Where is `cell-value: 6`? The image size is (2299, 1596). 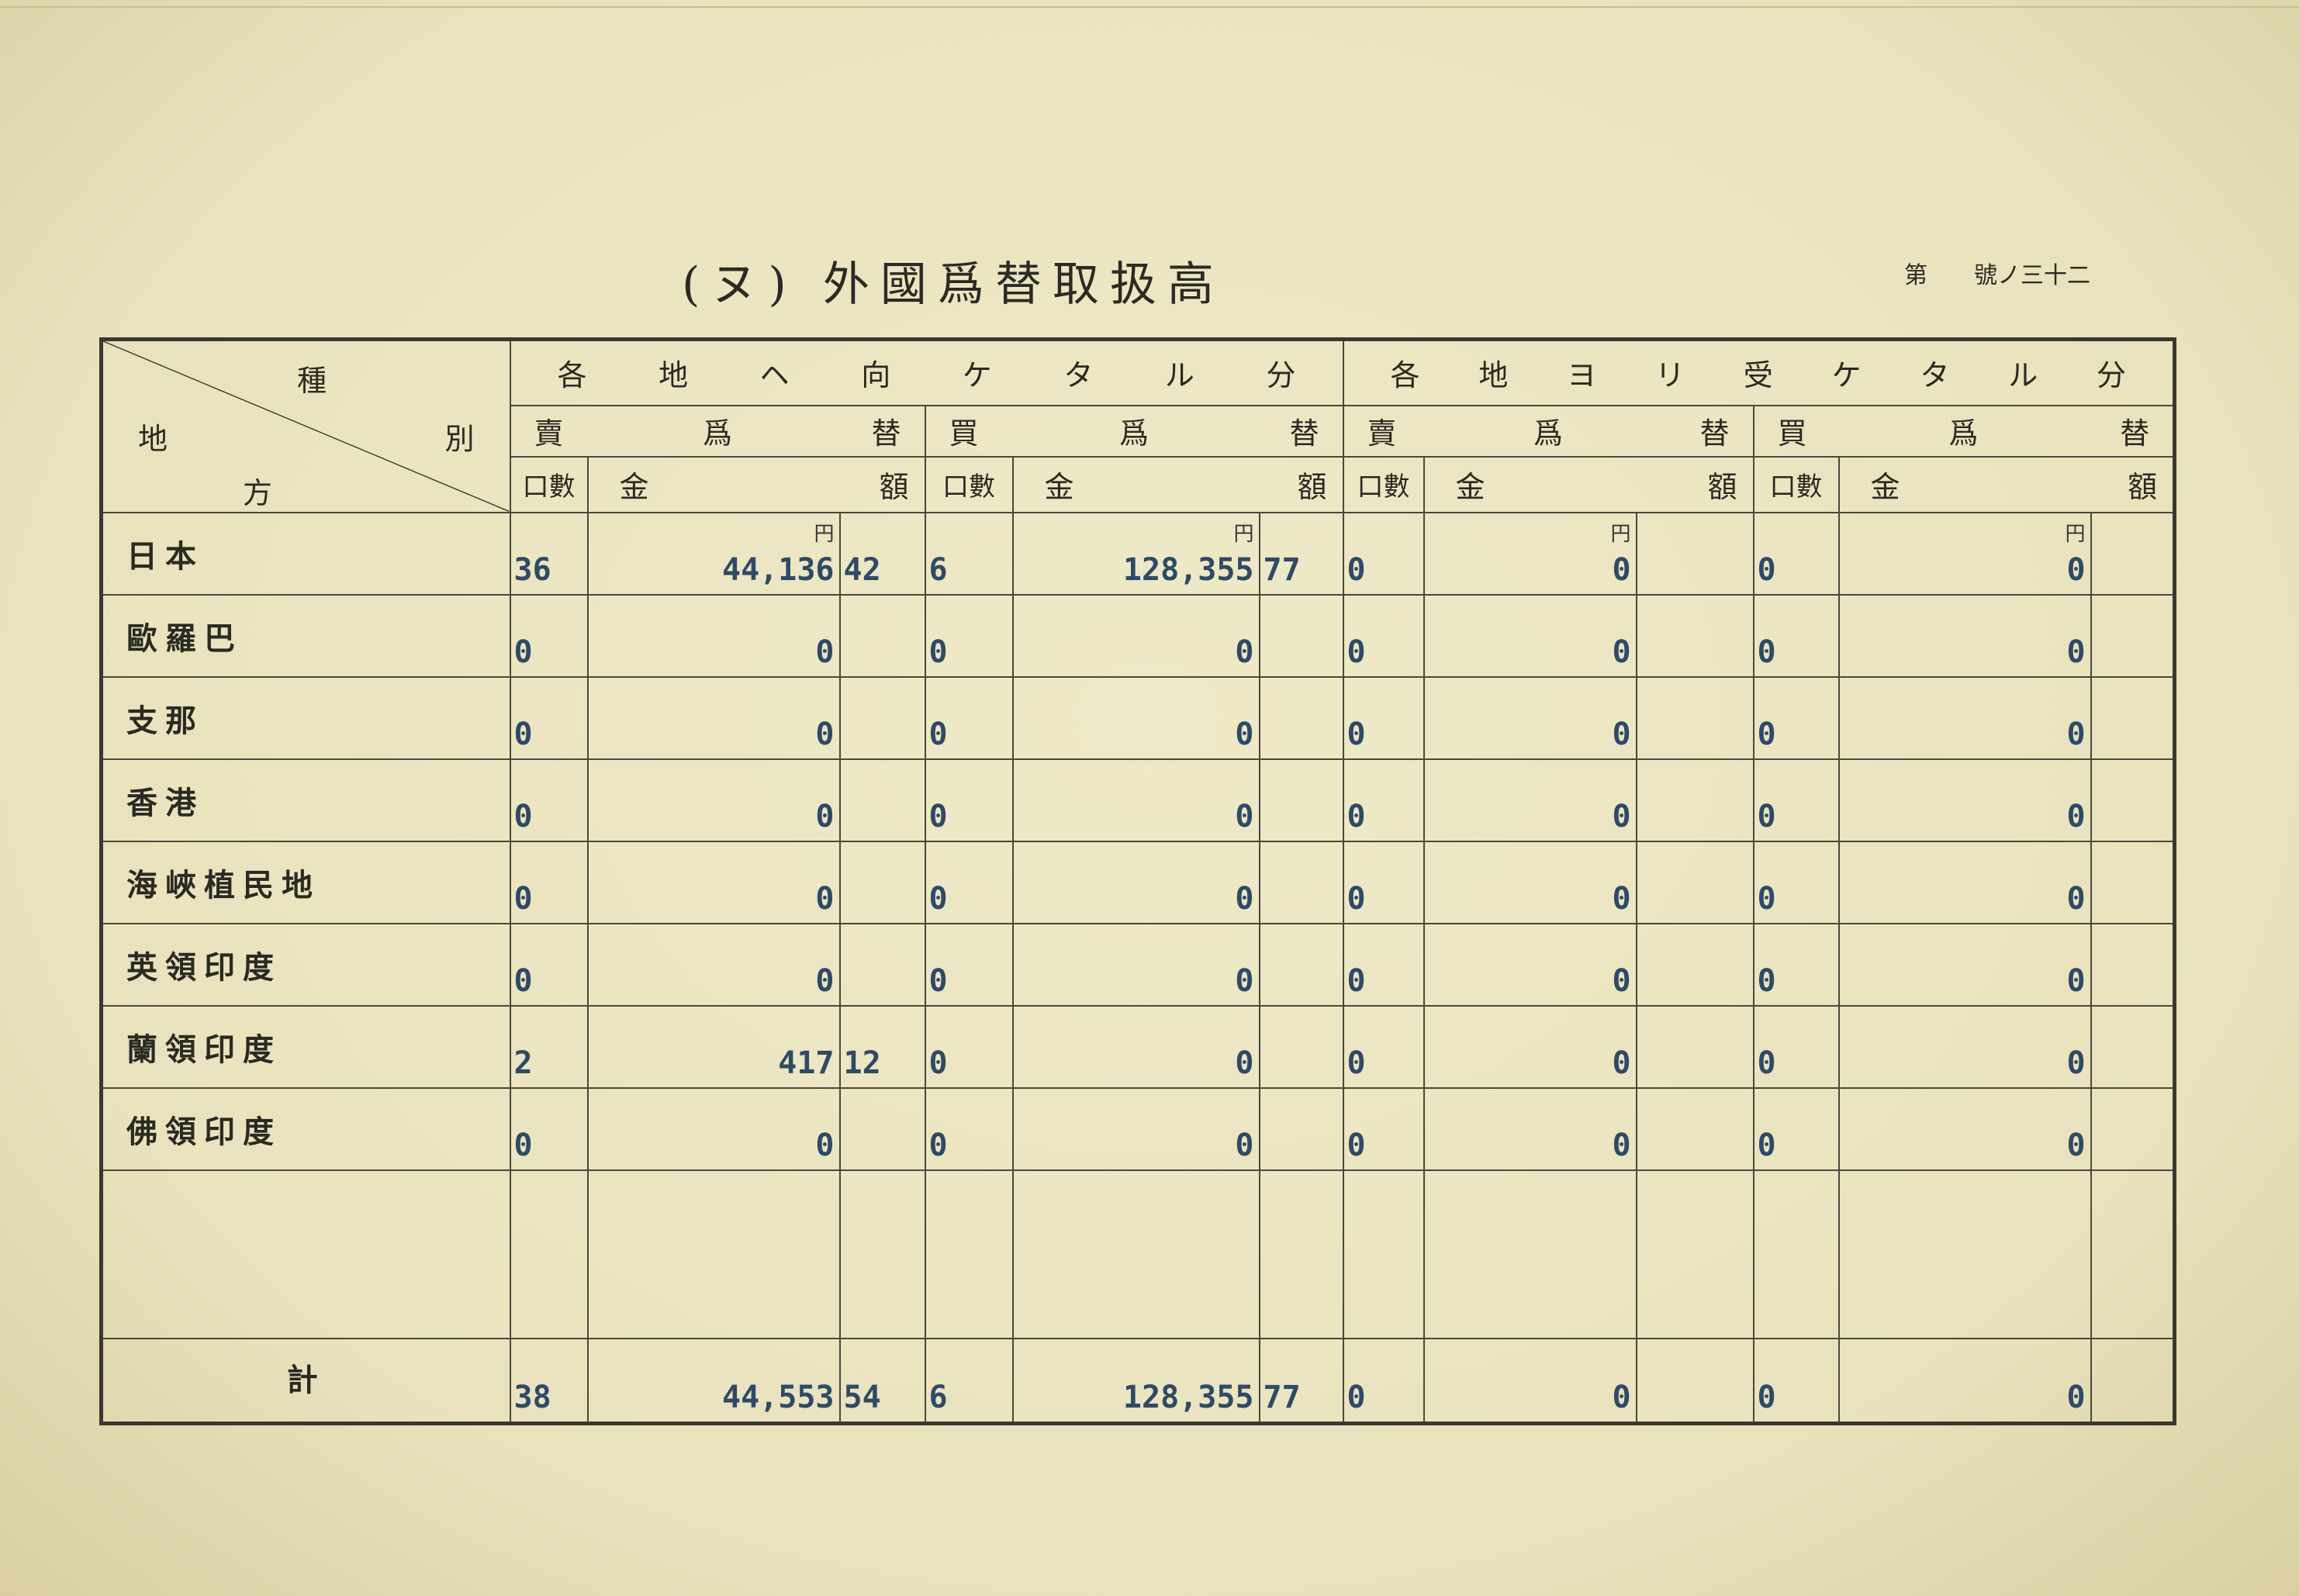
cell-value: 6 is located at coordinates (938, 569).